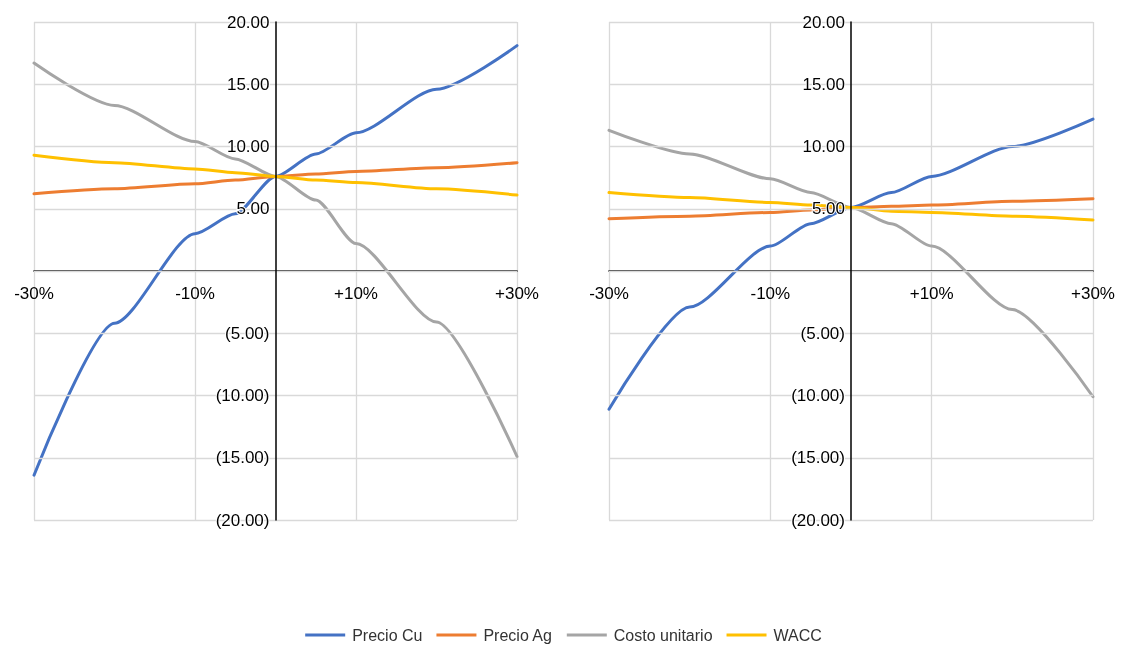 The height and width of the screenshot is (652, 1127). Describe the element at coordinates (797, 635) in the screenshot. I see `legend-label: WACC` at that location.